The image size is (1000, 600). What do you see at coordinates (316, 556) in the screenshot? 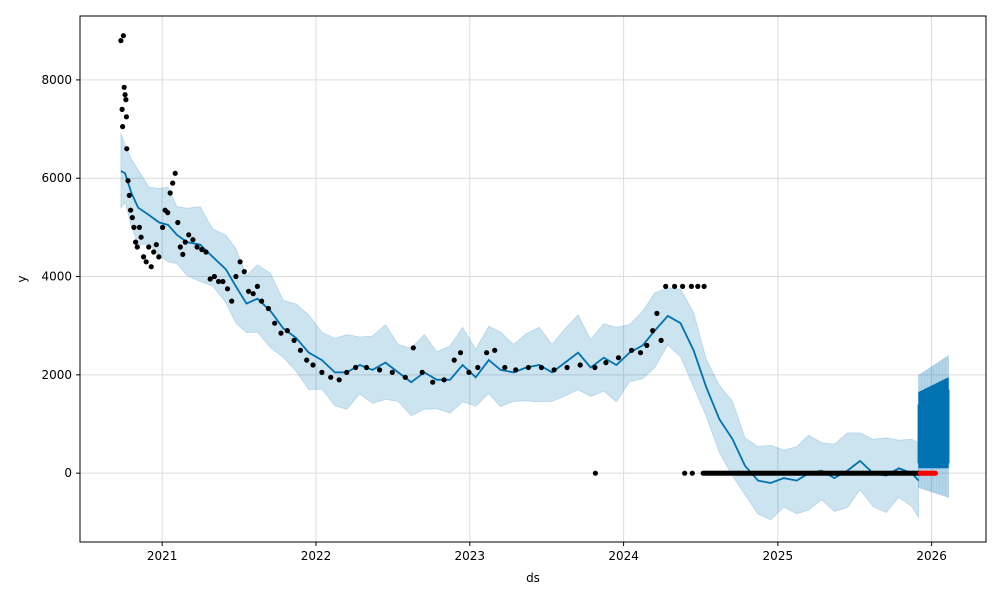
I see `x-tick-label: 2022` at bounding box center [316, 556].